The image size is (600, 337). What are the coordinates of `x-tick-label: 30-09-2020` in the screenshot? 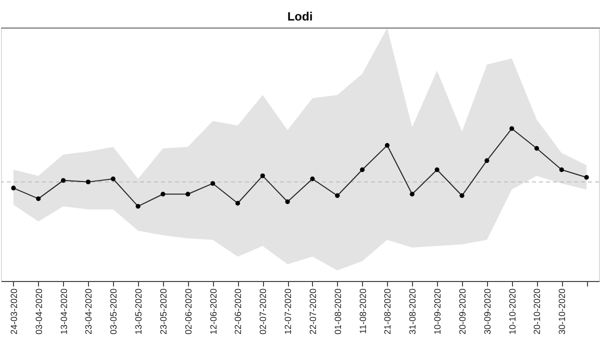 It's located at (487, 311).